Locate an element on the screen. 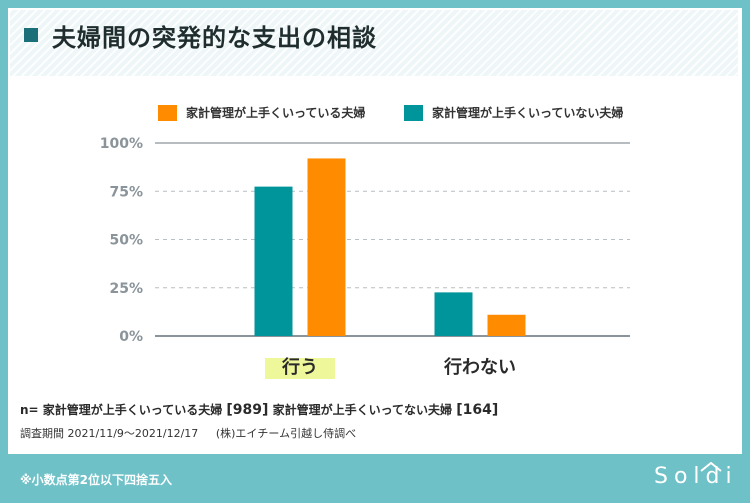  n-bad-label: 家計管理が上手くいってない夫婦 is located at coordinates (362, 410).